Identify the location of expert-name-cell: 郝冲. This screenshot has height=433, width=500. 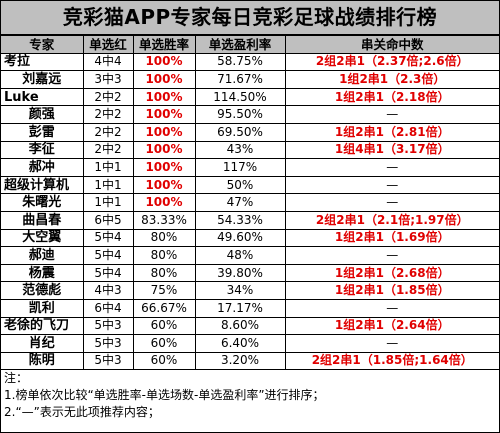
(42, 167).